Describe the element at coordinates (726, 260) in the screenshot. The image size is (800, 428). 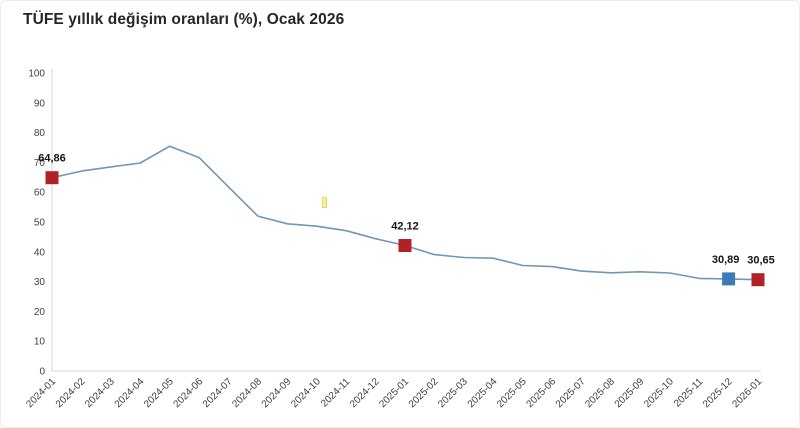
I see `data-point-label: 30,89` at that location.